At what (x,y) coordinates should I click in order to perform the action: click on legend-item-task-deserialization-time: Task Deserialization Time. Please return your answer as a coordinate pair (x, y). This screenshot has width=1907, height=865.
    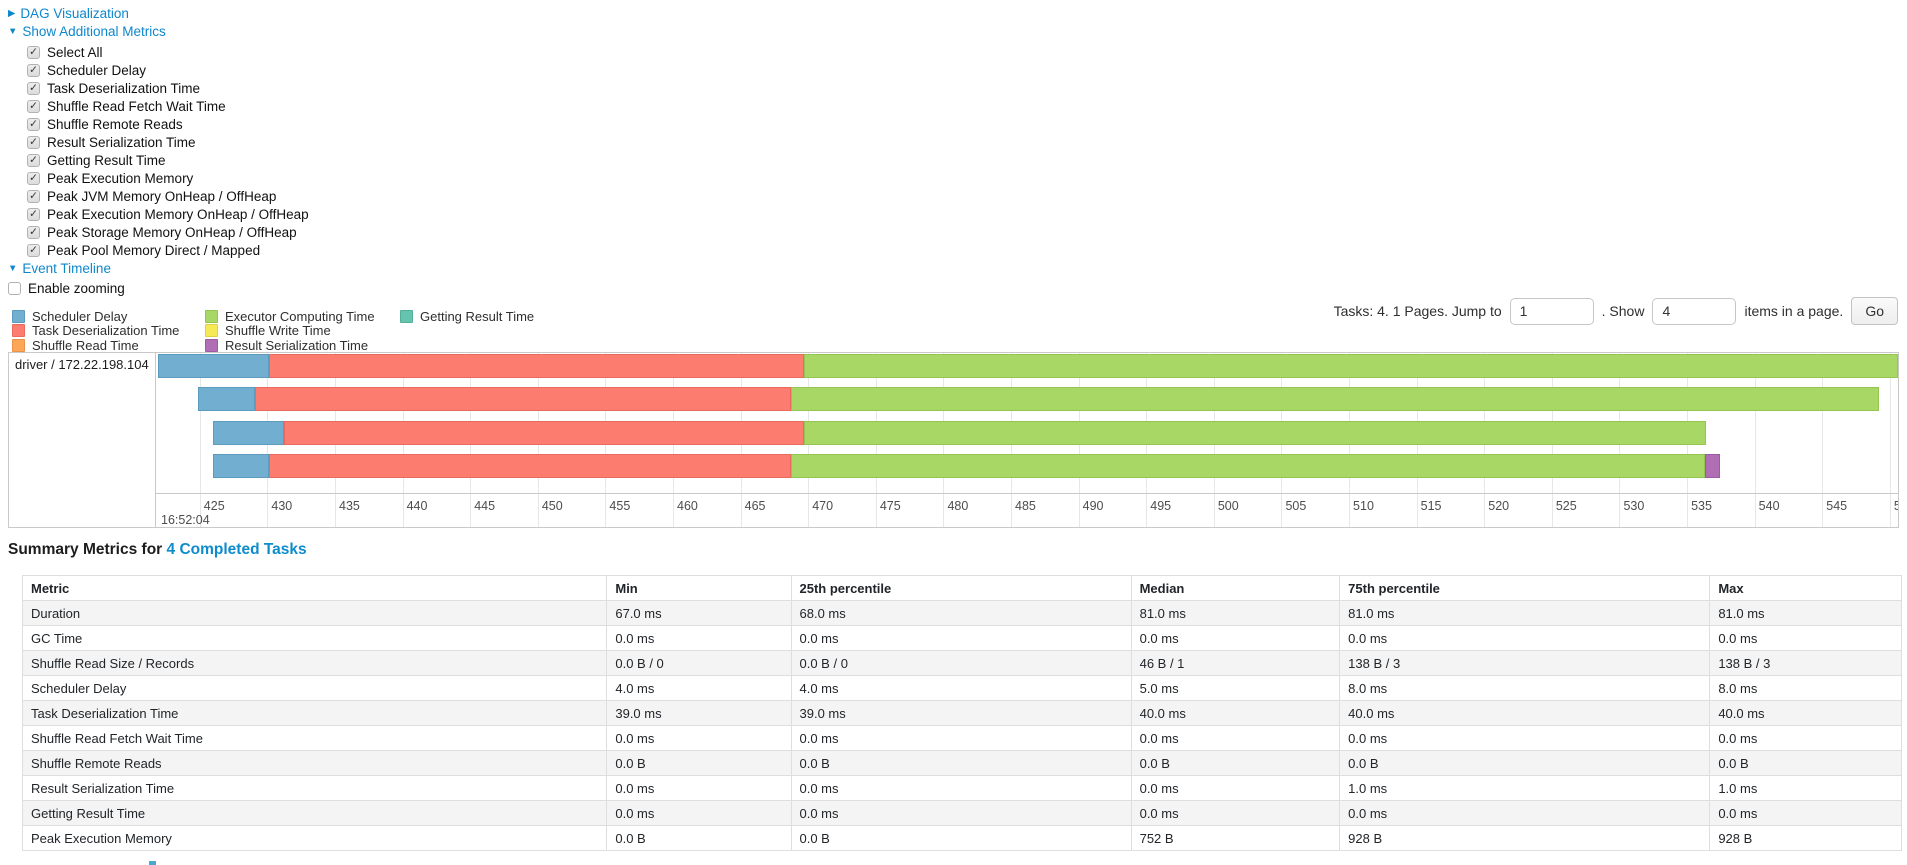
    Looking at the image, I should click on (95, 330).